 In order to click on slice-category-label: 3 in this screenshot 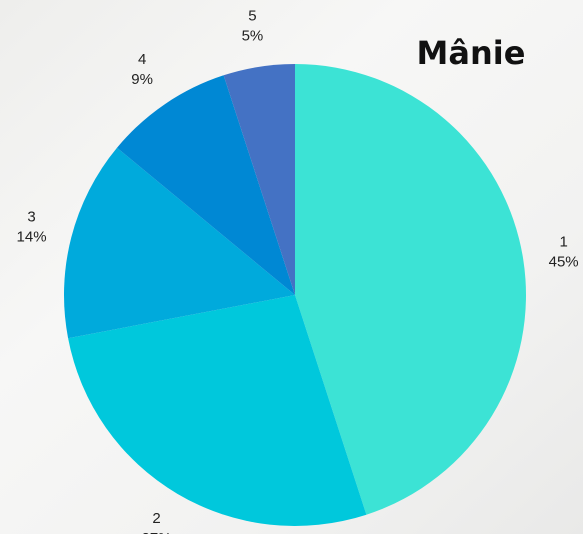, I will do `click(31, 216)`.